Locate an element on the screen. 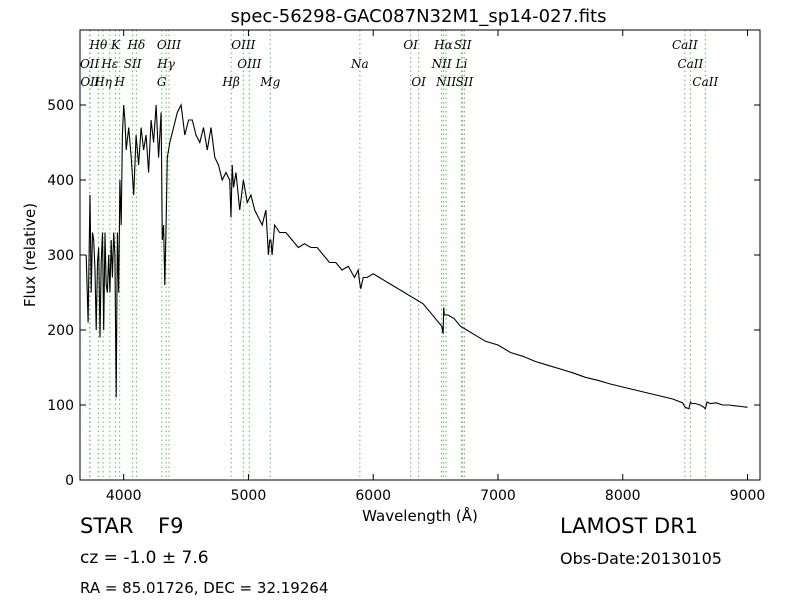 Image resolution: width=800 pixels, height=600 pixels. x-axis-label: Wavelength (Å) is located at coordinates (420, 515).